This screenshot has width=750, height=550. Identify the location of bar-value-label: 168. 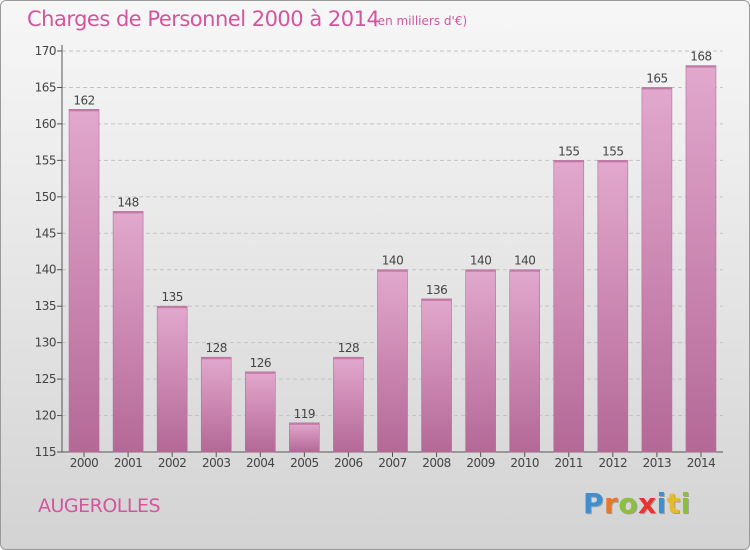
(700, 57).